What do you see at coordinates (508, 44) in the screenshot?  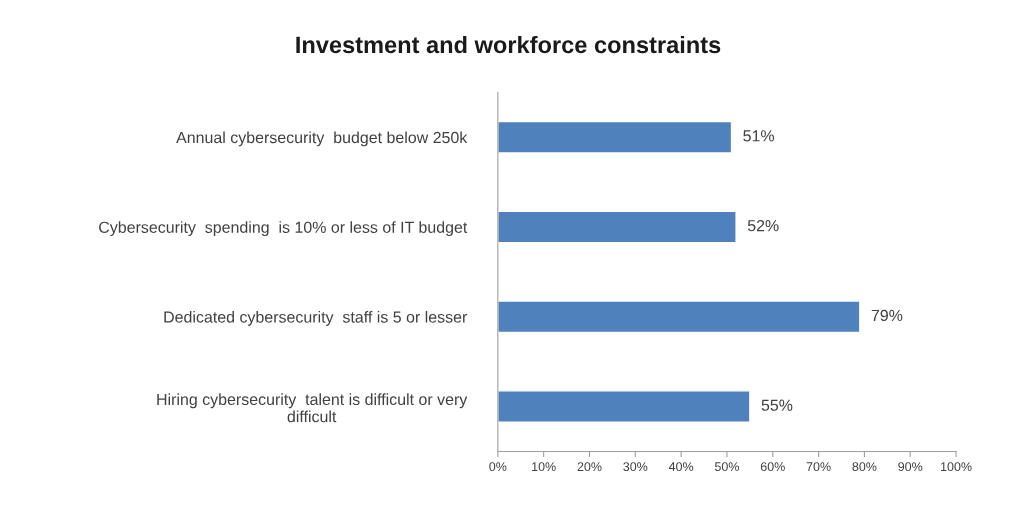 I see `chart-title: Investment and workforce constraints` at bounding box center [508, 44].